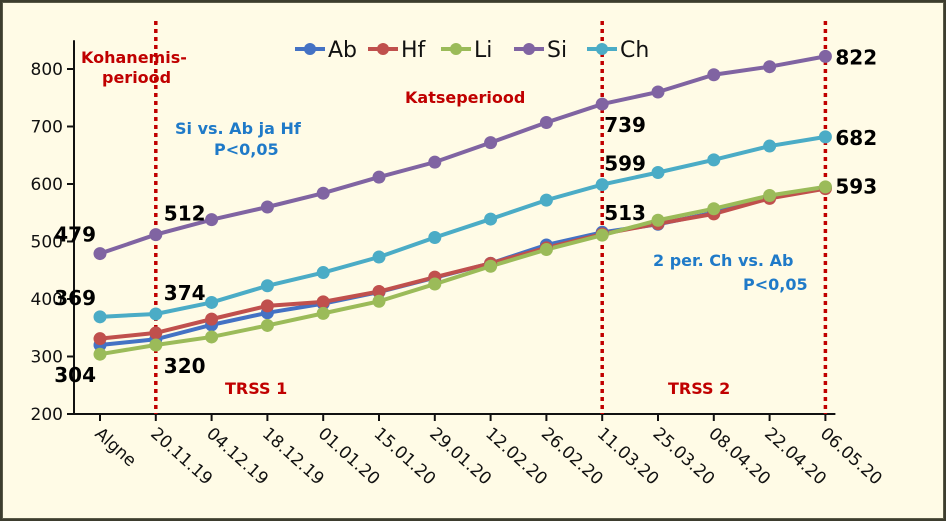 This screenshot has width=946, height=521. Describe the element at coordinates (136, 77) in the screenshot. I see `annotation-kohanemis-line2: periood` at that location.